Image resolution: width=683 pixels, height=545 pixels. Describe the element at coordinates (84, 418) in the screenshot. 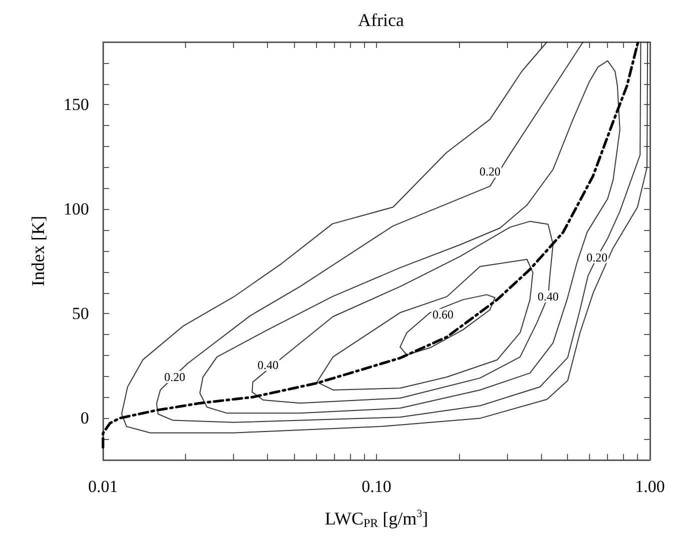

I see `y-tick-label: 0` at that location.